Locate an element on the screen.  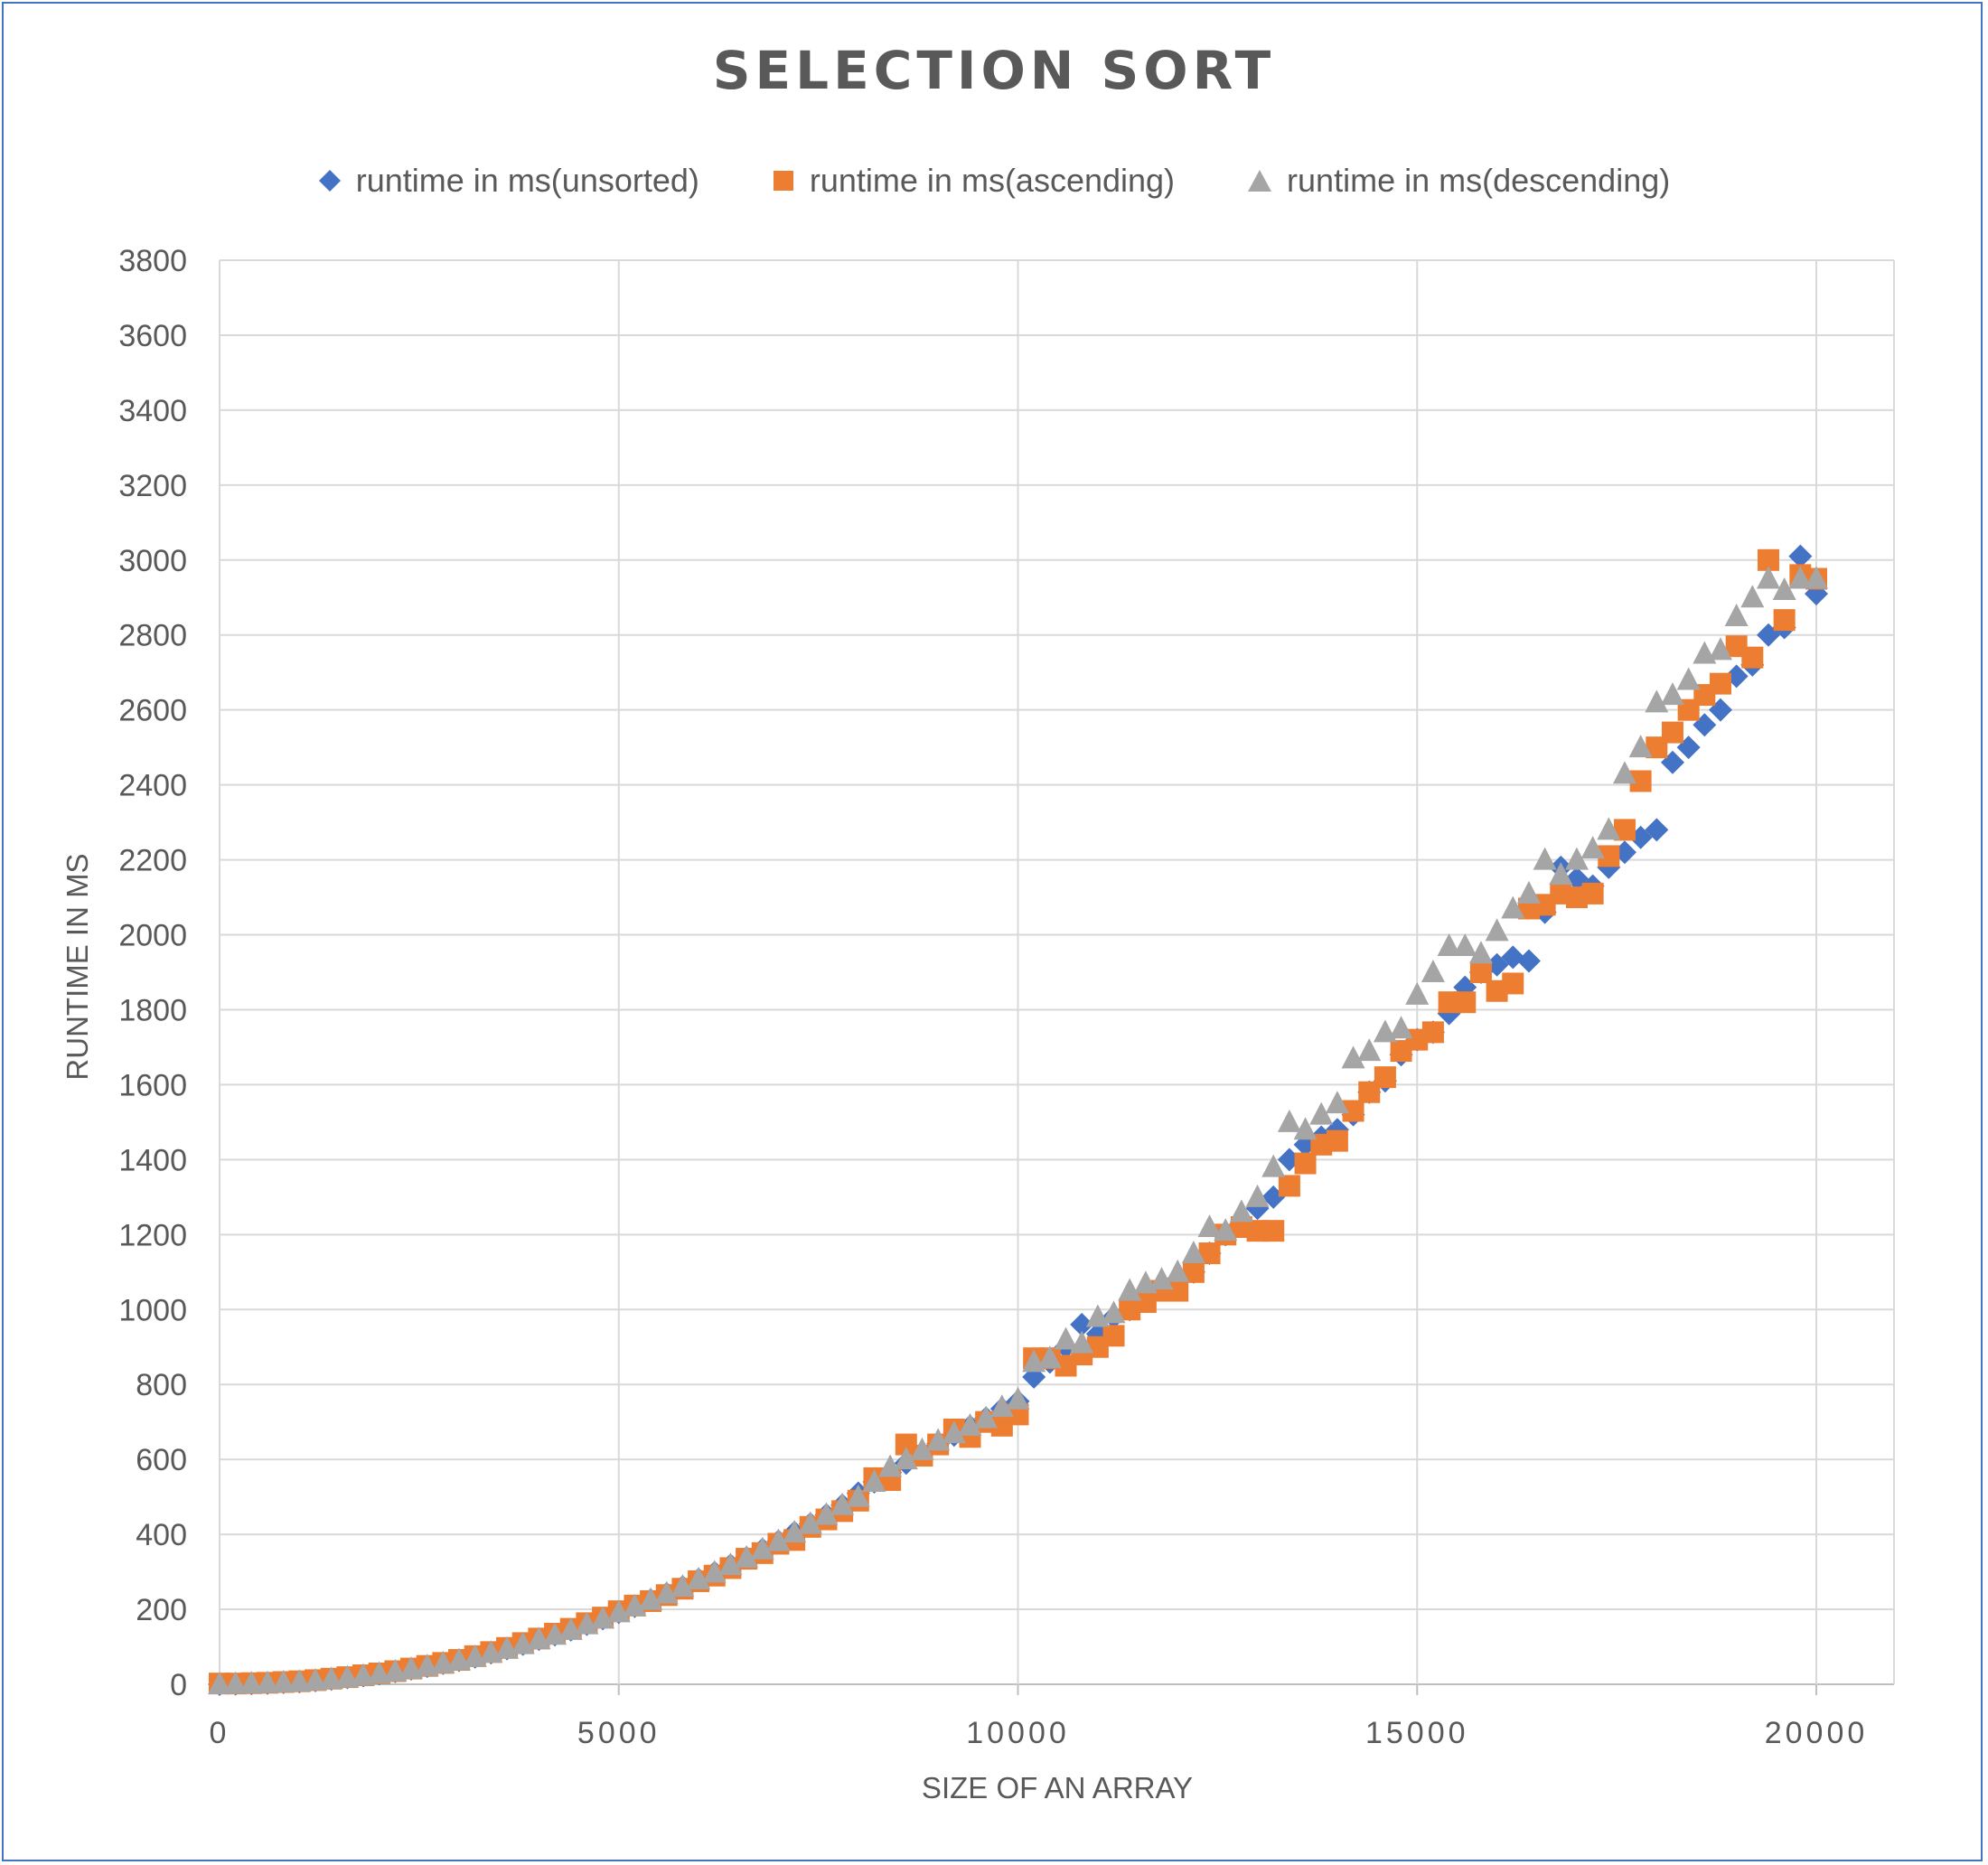
y-tick-label: 2800 is located at coordinates (152, 636).